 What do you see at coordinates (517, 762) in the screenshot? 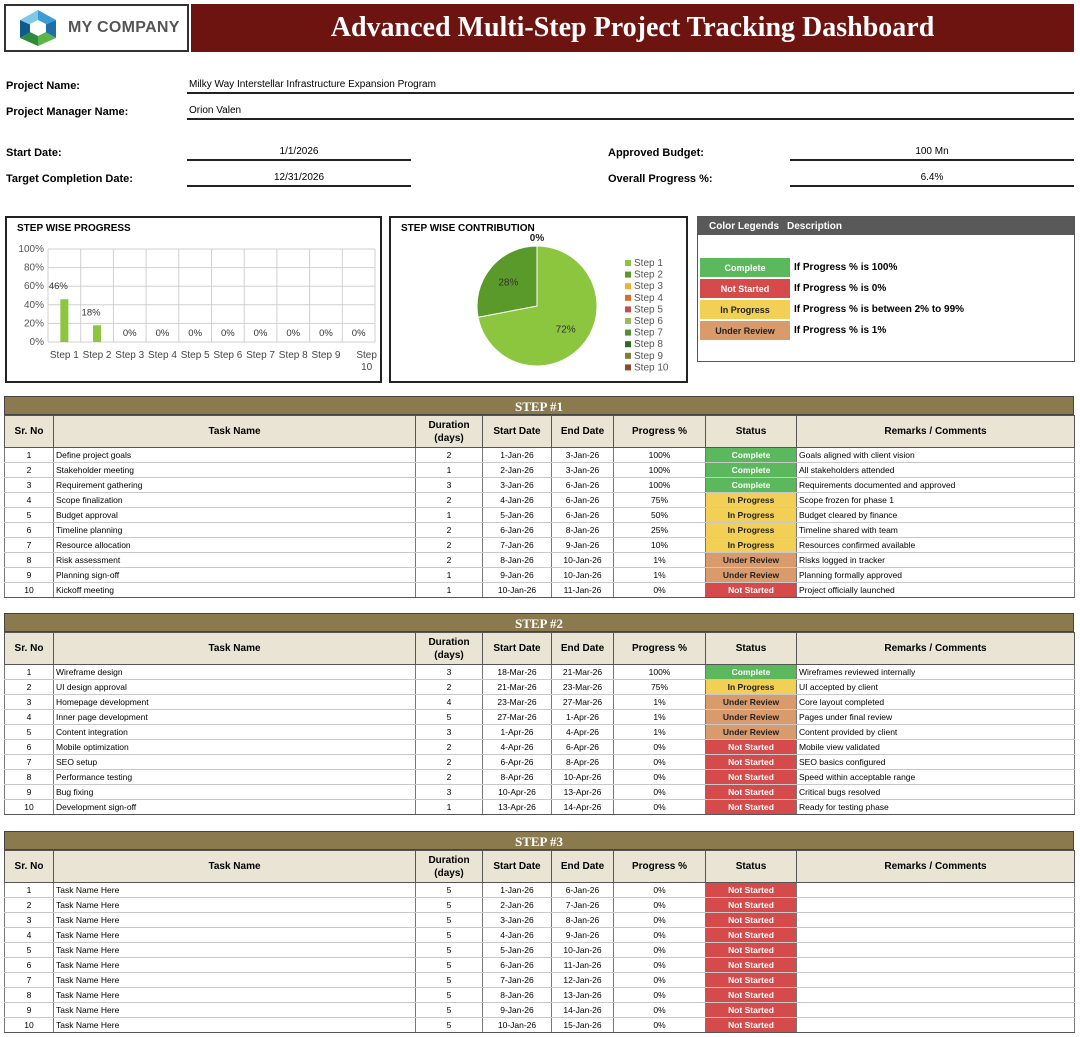
I see `cell-start: 6-Apr-26` at bounding box center [517, 762].